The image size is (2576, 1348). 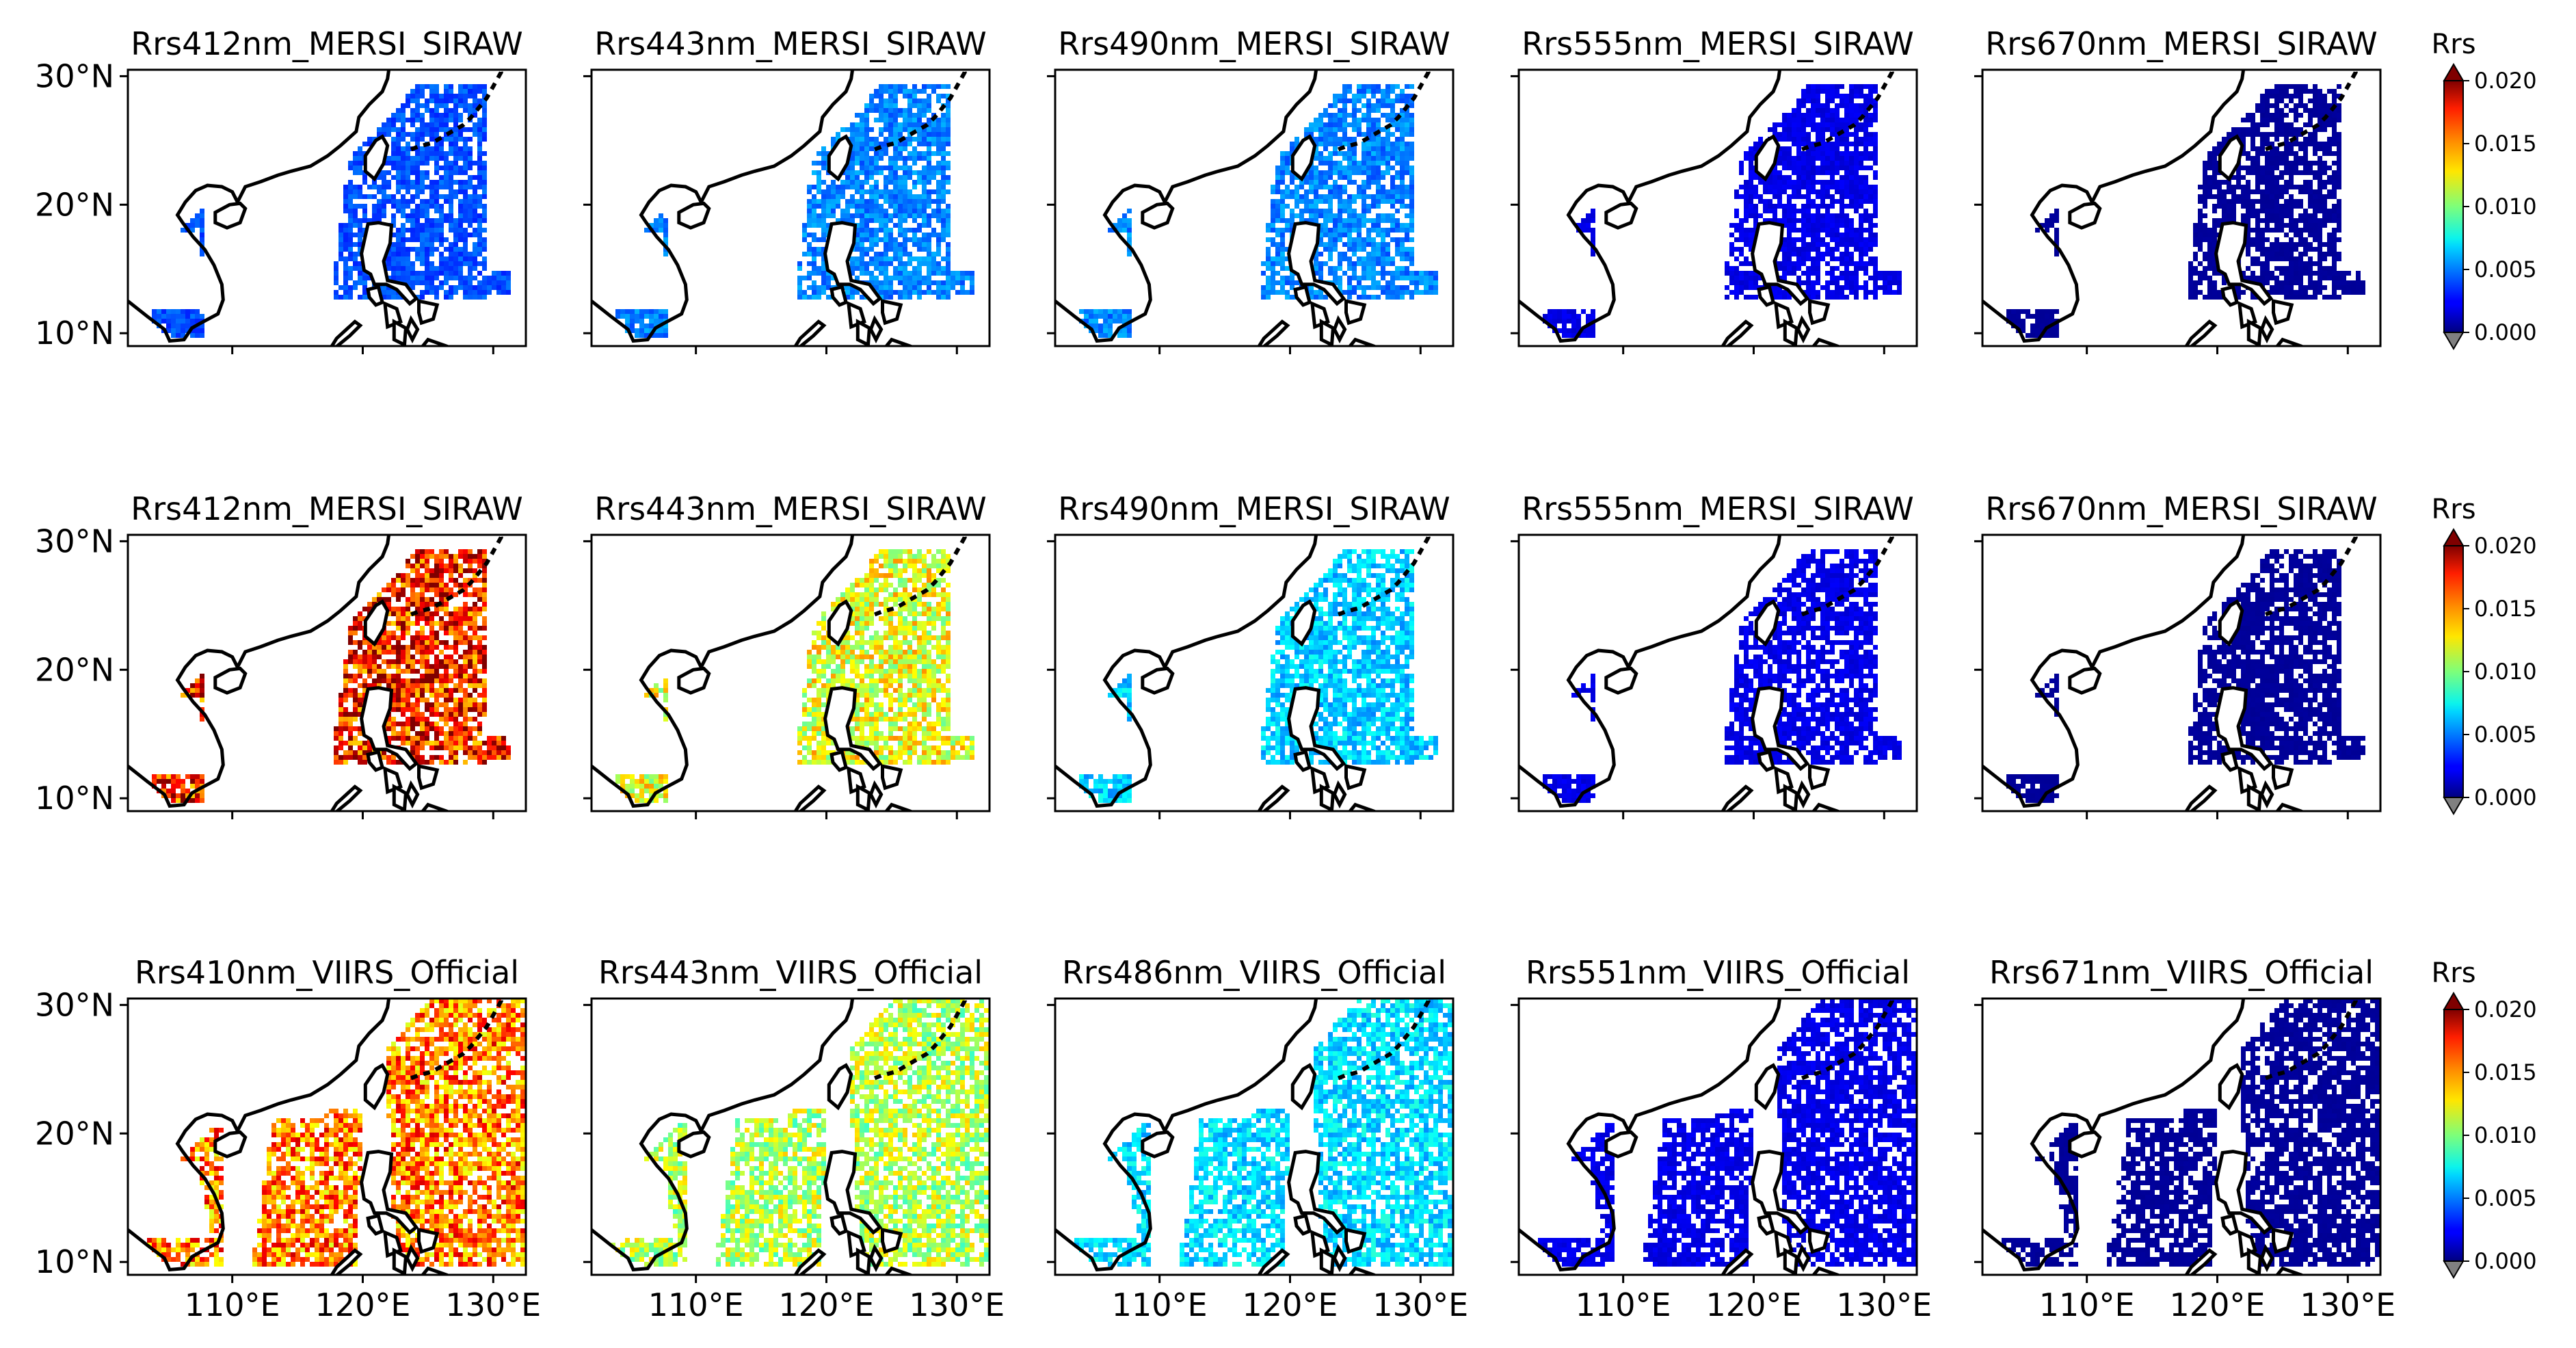 I want to click on map-panel: Rrs671nm_VIIRS_Official 110°E 120°E 130°E, so click(x=2184, y=1138).